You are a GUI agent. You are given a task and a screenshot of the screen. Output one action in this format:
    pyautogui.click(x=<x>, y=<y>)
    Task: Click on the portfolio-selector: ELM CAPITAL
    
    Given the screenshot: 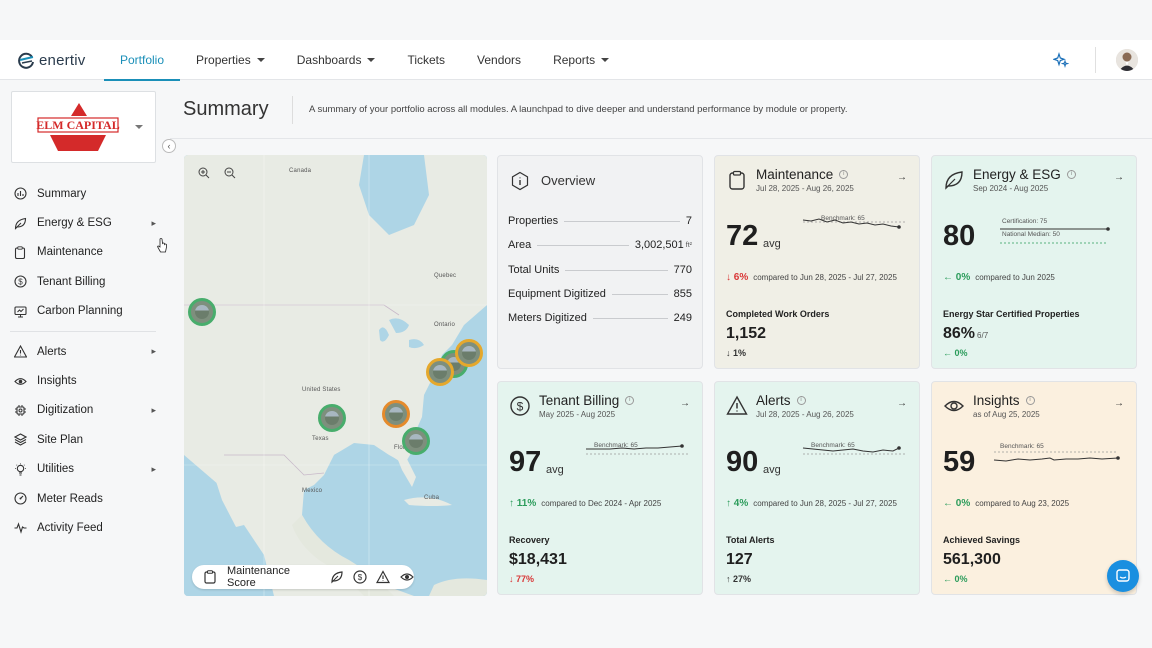 What is the action you would take?
    pyautogui.click(x=83, y=127)
    